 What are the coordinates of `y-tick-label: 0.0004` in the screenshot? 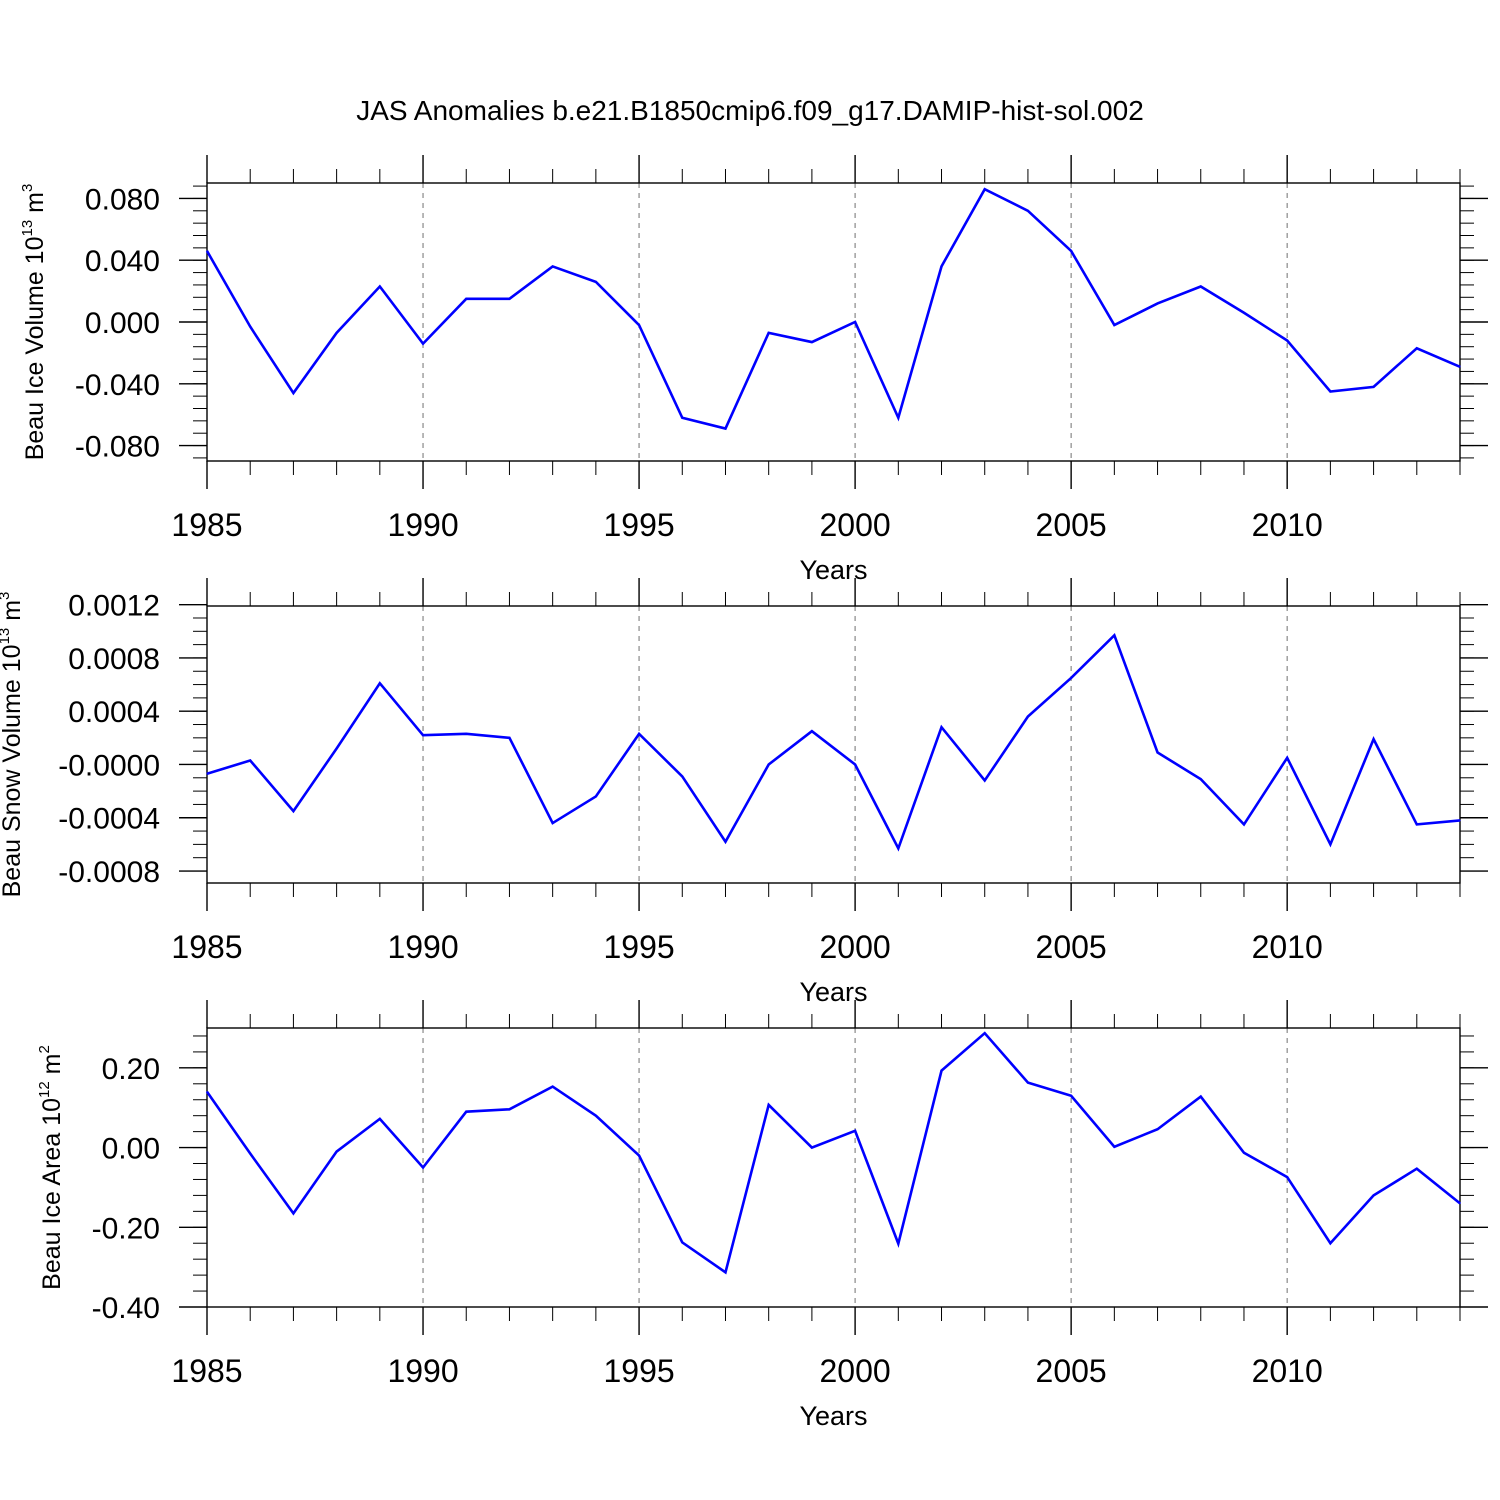 It's located at (114, 712).